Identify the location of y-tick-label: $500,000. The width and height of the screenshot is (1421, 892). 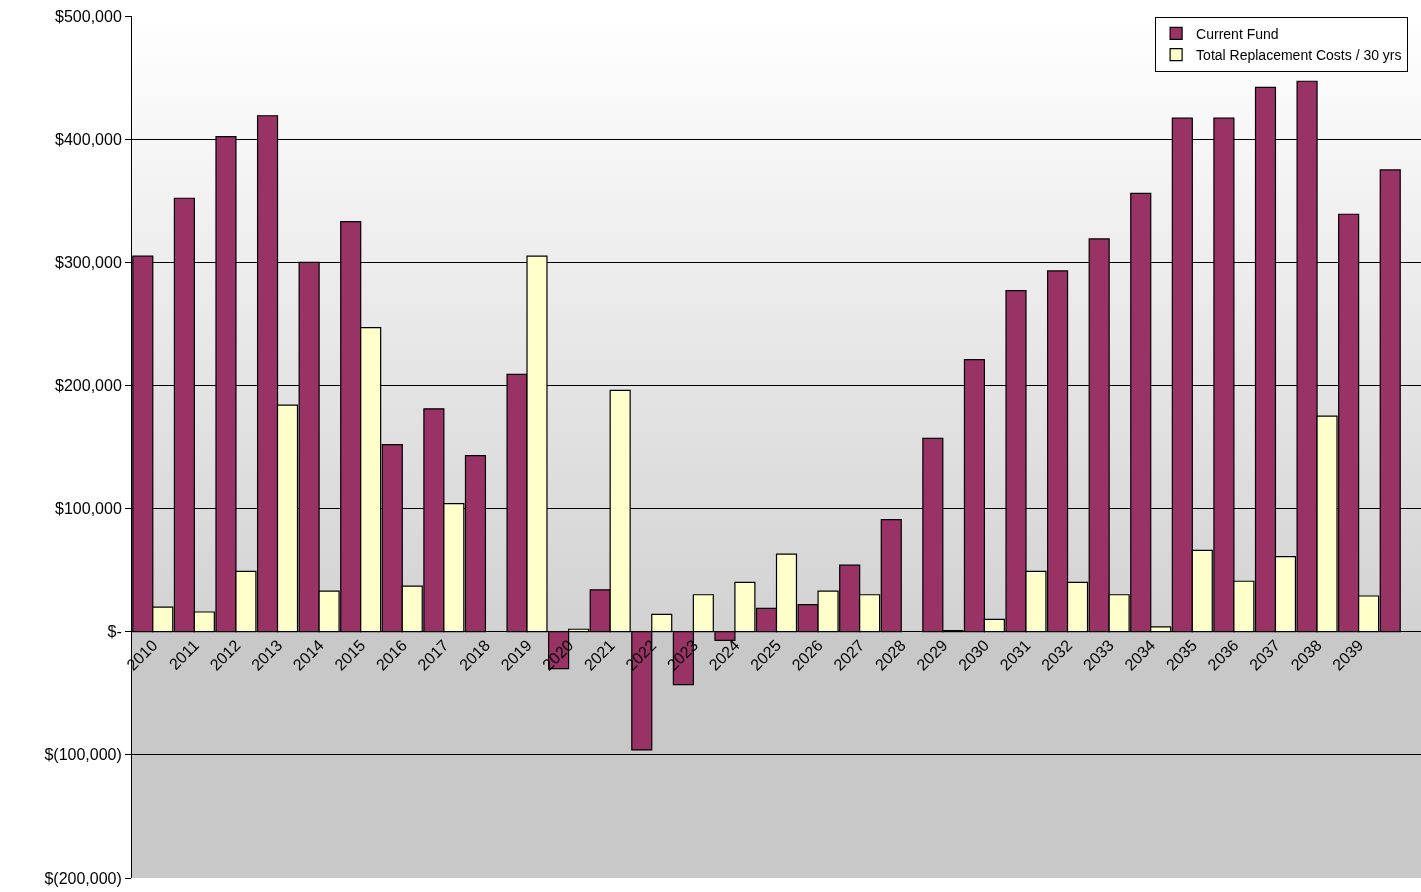
(88, 16).